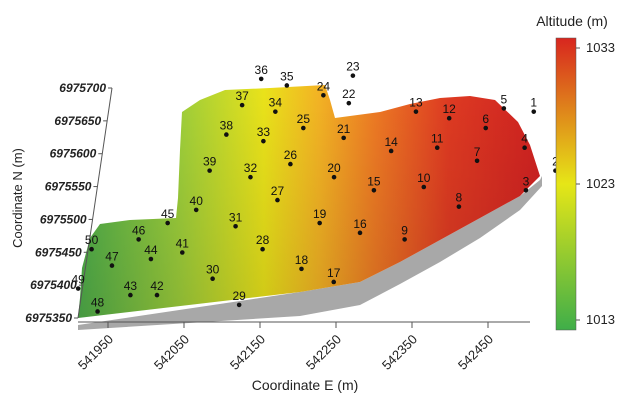 This screenshot has width=620, height=395. I want to click on sample-point-label: 40, so click(197, 201).